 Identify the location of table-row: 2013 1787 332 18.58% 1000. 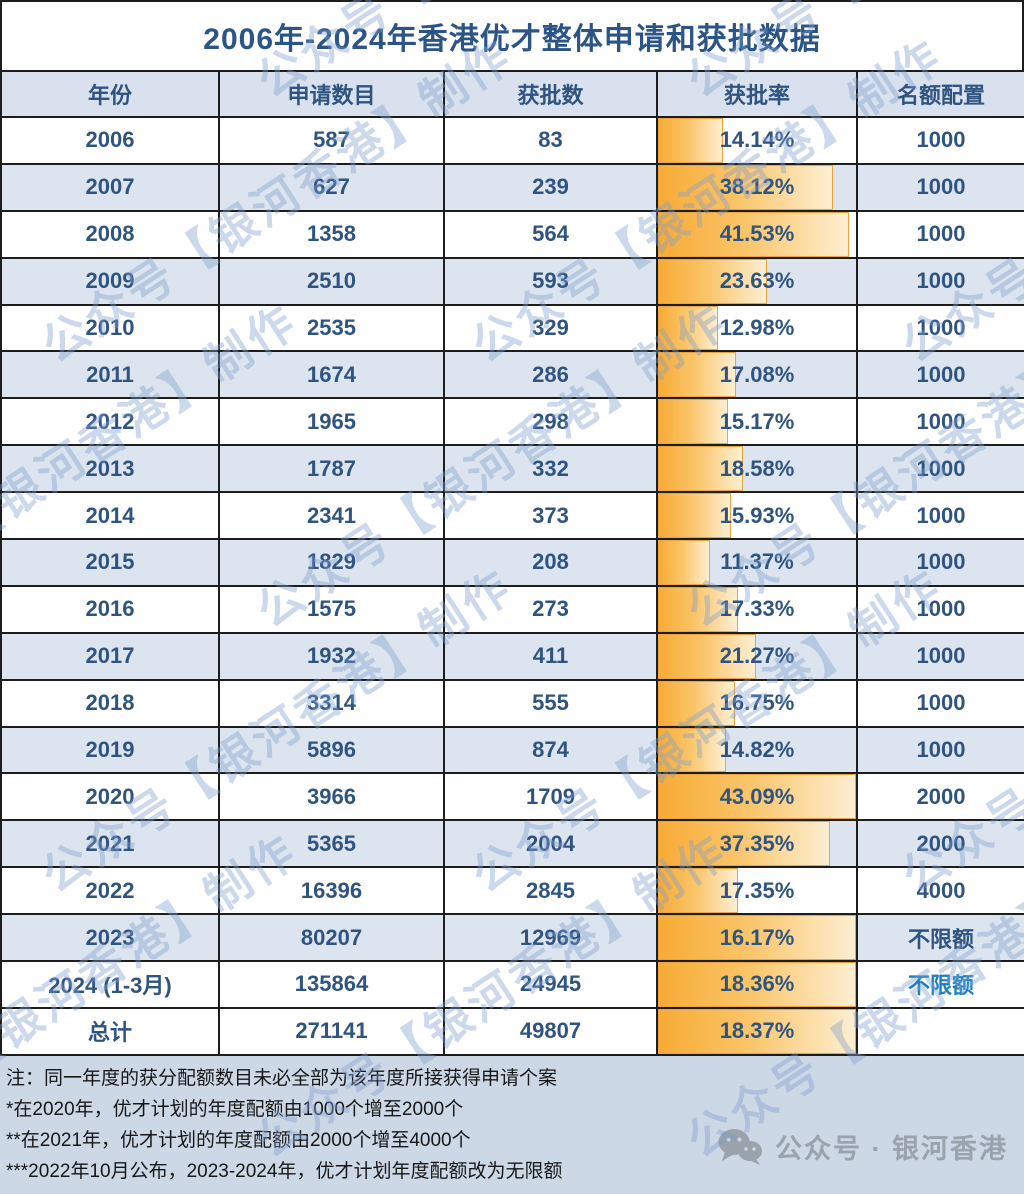
(512, 469).